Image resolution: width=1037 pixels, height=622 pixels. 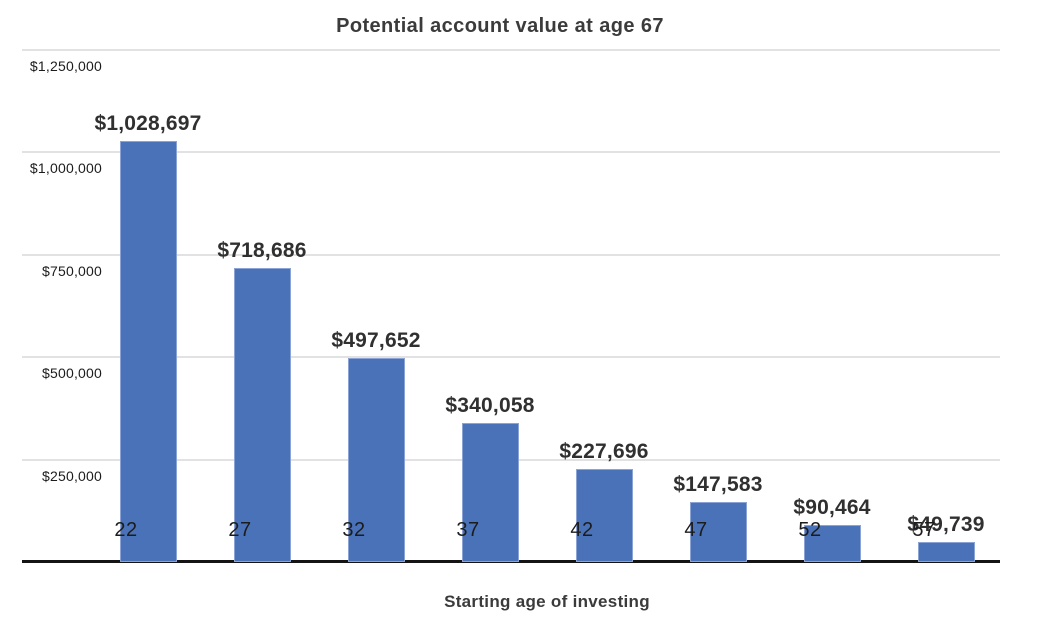 What do you see at coordinates (376, 341) in the screenshot?
I see `bar-value-label: $497,652` at bounding box center [376, 341].